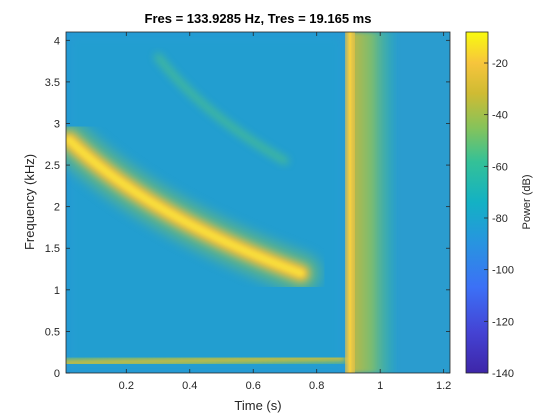 This screenshot has width=560, height=420. Describe the element at coordinates (503, 374) in the screenshot. I see `colorbar-tick-label: -140` at that location.